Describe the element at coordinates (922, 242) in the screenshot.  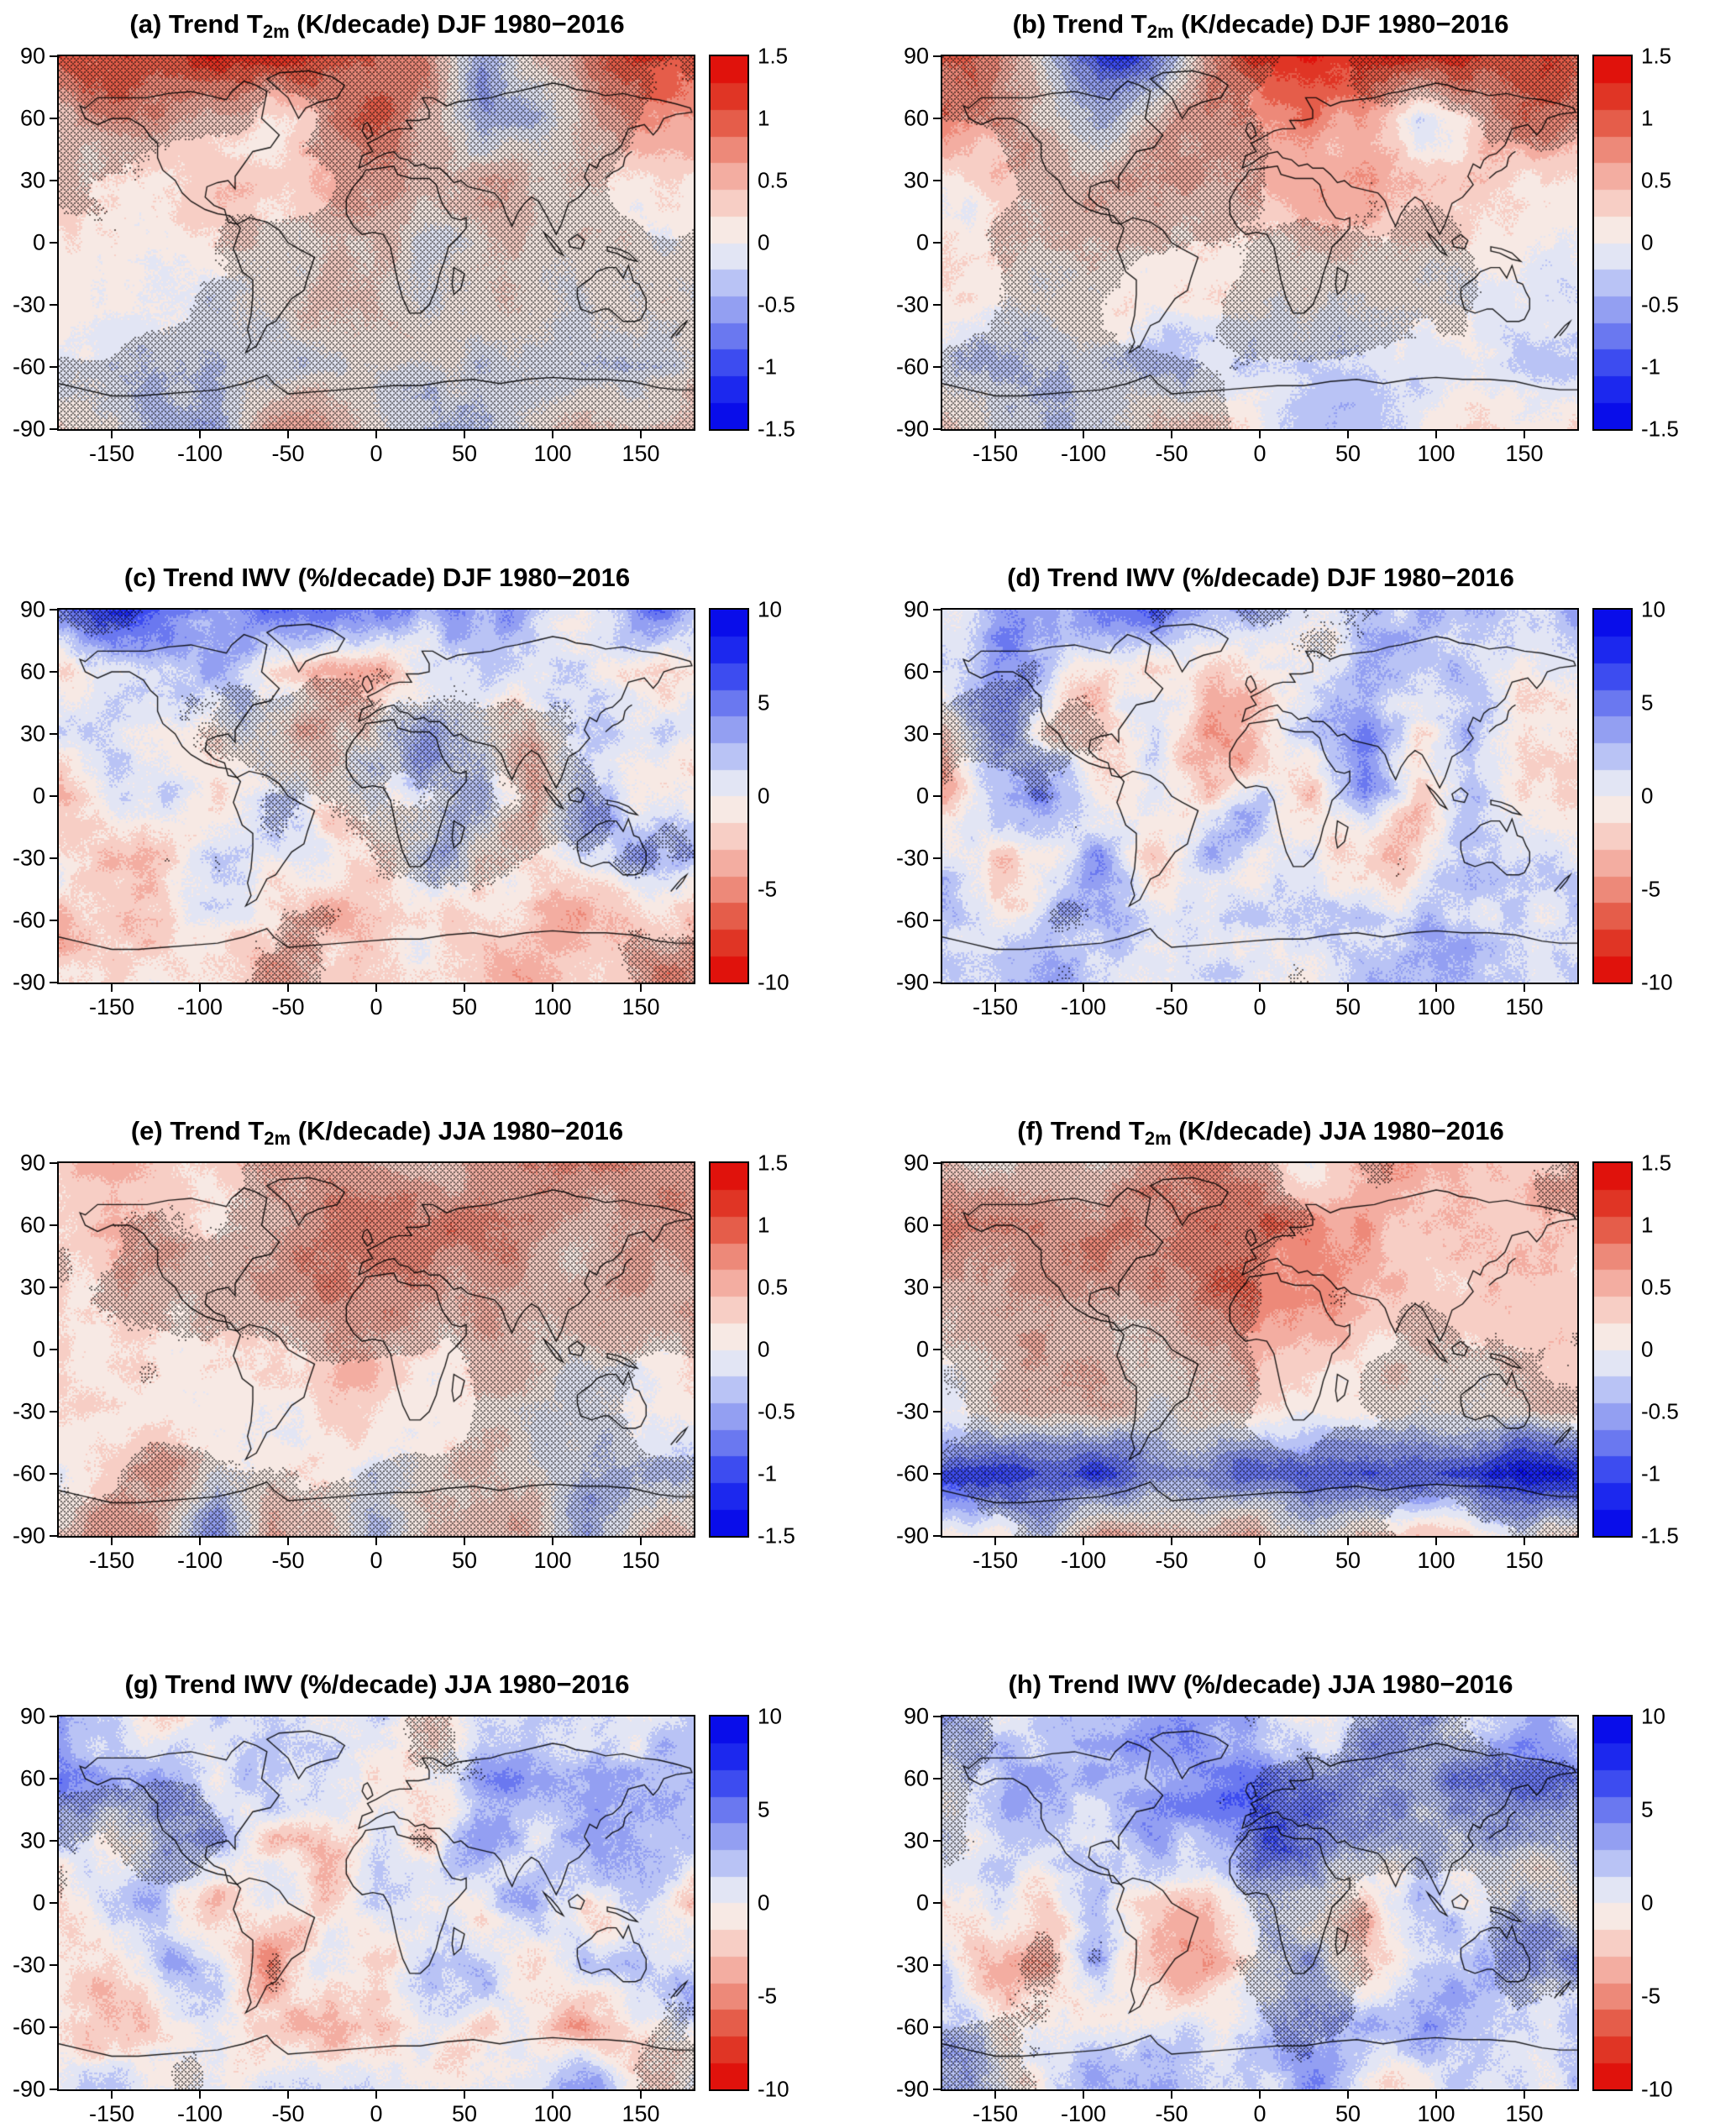
I see `y-tick-label: 0` at that location.